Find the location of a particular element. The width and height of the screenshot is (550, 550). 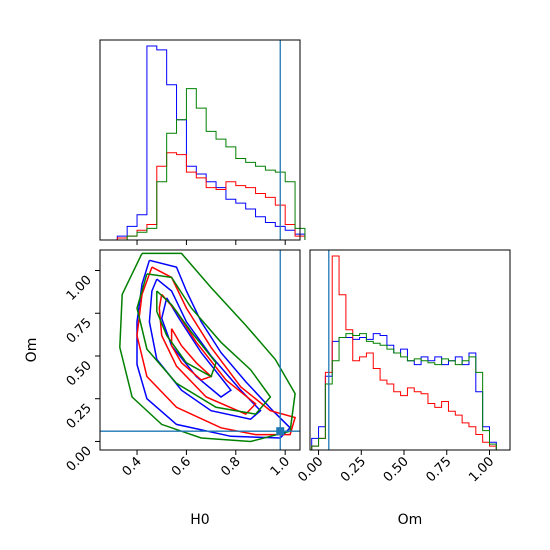

joint-ytick-label-0: 0.00 is located at coordinates (79, 459).